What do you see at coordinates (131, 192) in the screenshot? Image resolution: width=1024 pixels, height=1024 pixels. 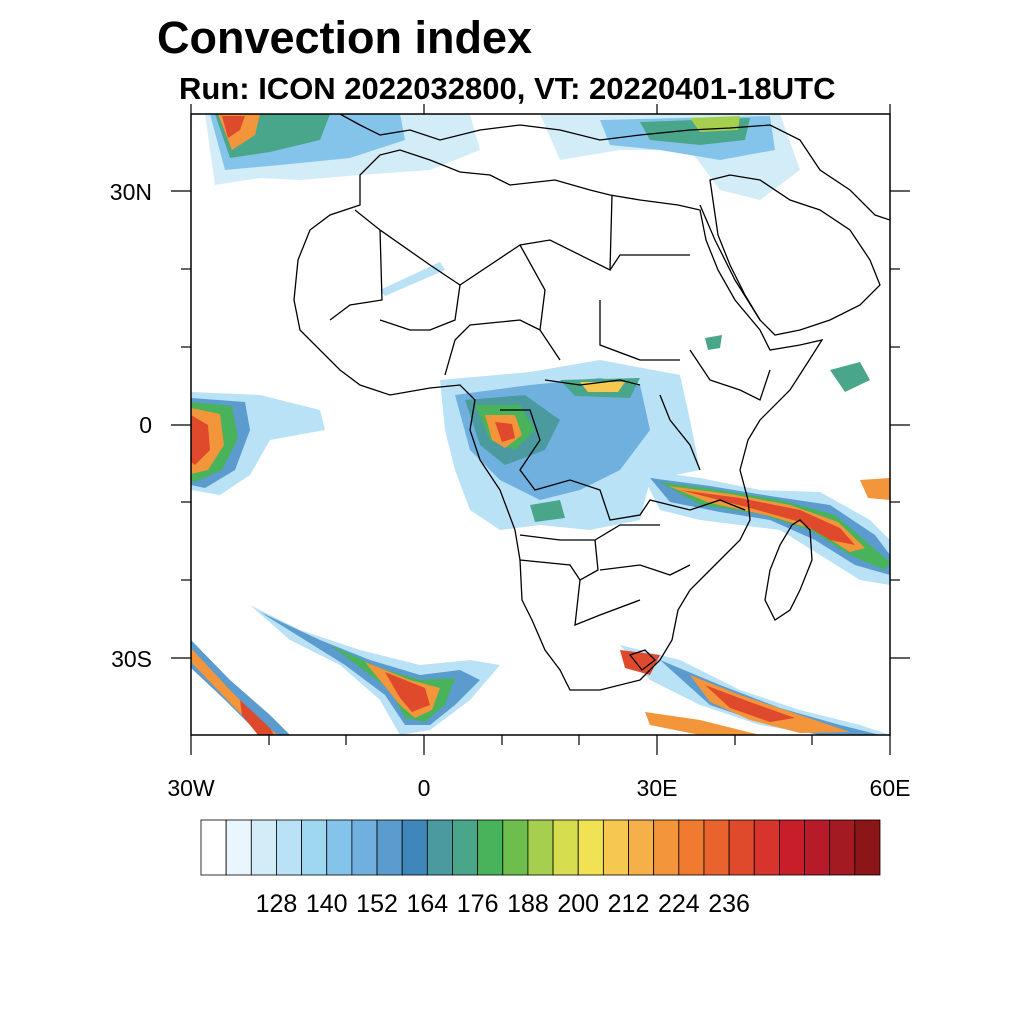 I see `lat-label-30n: 30N` at bounding box center [131, 192].